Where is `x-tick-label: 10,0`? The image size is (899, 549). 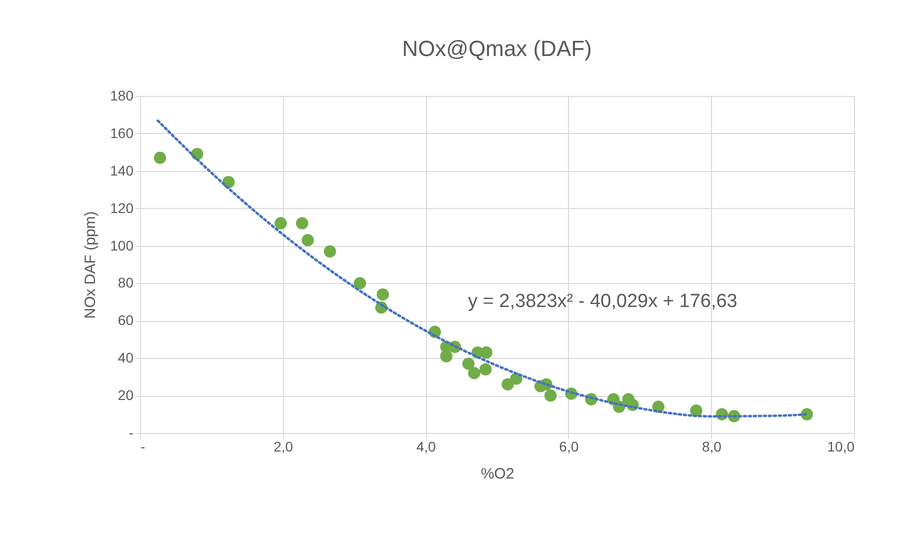
x-tick-label: 10,0 is located at coordinates (841, 446).